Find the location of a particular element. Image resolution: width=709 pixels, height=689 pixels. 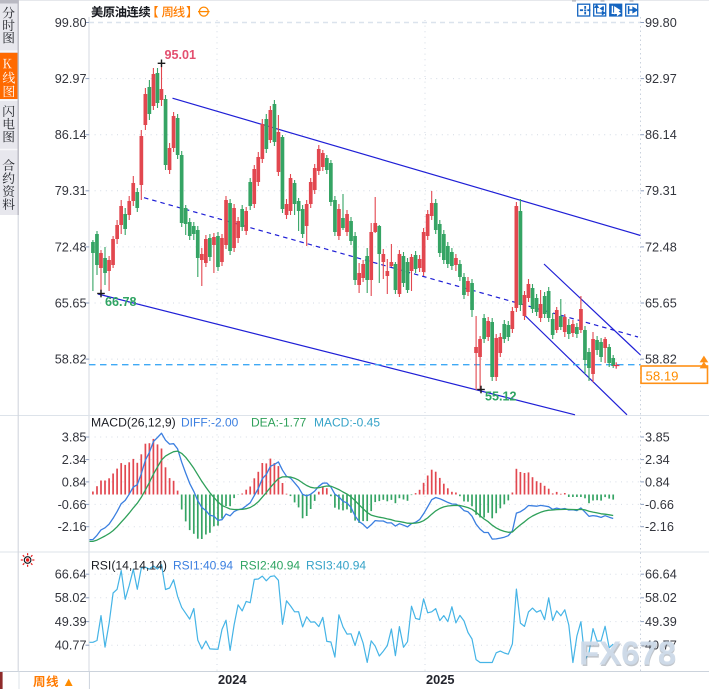

svg-text: 66.78 is located at coordinates (121, 302).